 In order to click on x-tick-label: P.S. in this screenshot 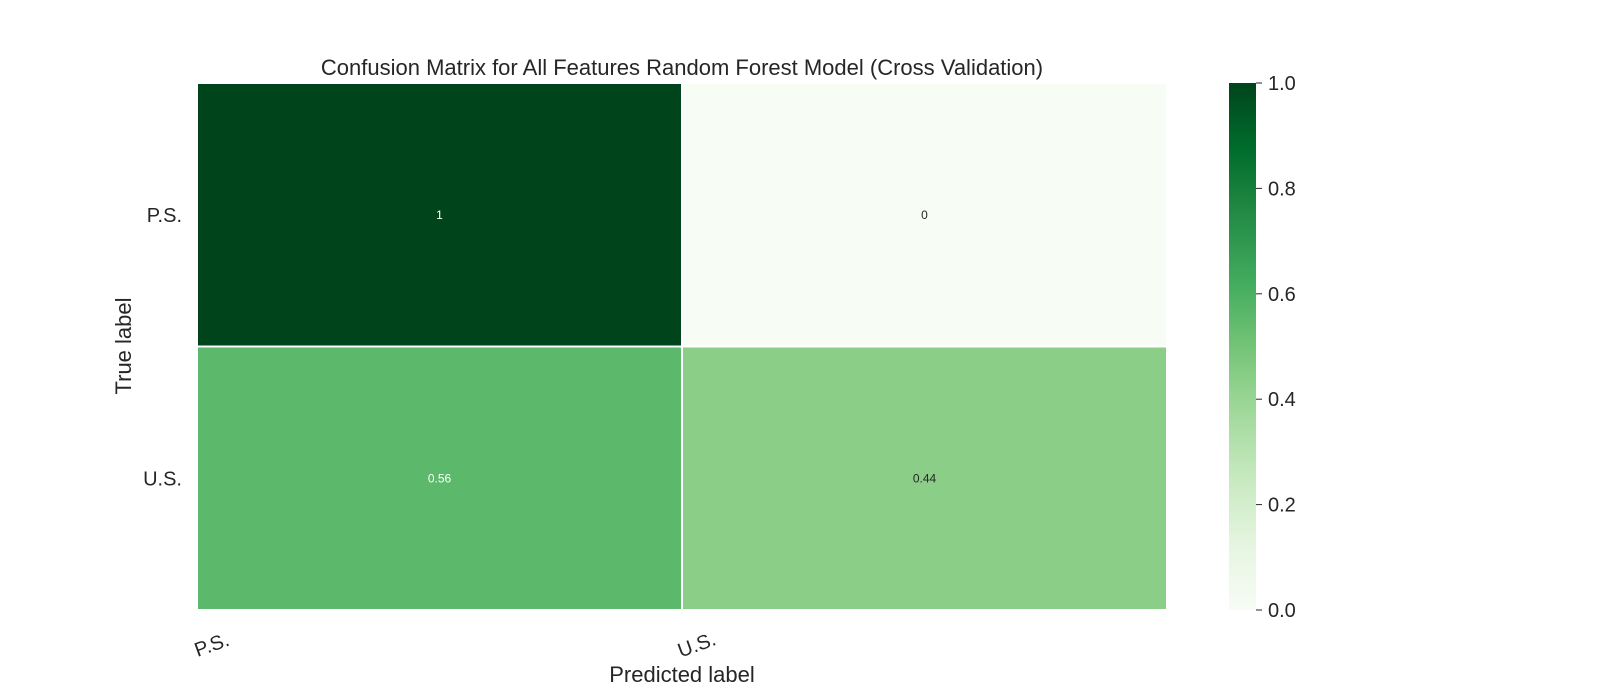, I will do `click(212, 645)`.